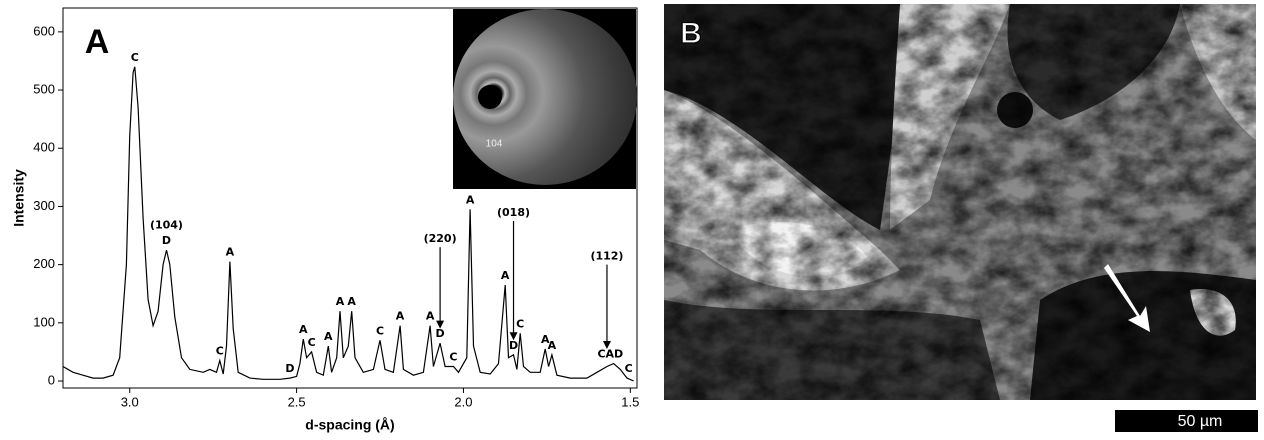  Describe the element at coordinates (691, 33) in the screenshot. I see `panel-label: B` at that location.